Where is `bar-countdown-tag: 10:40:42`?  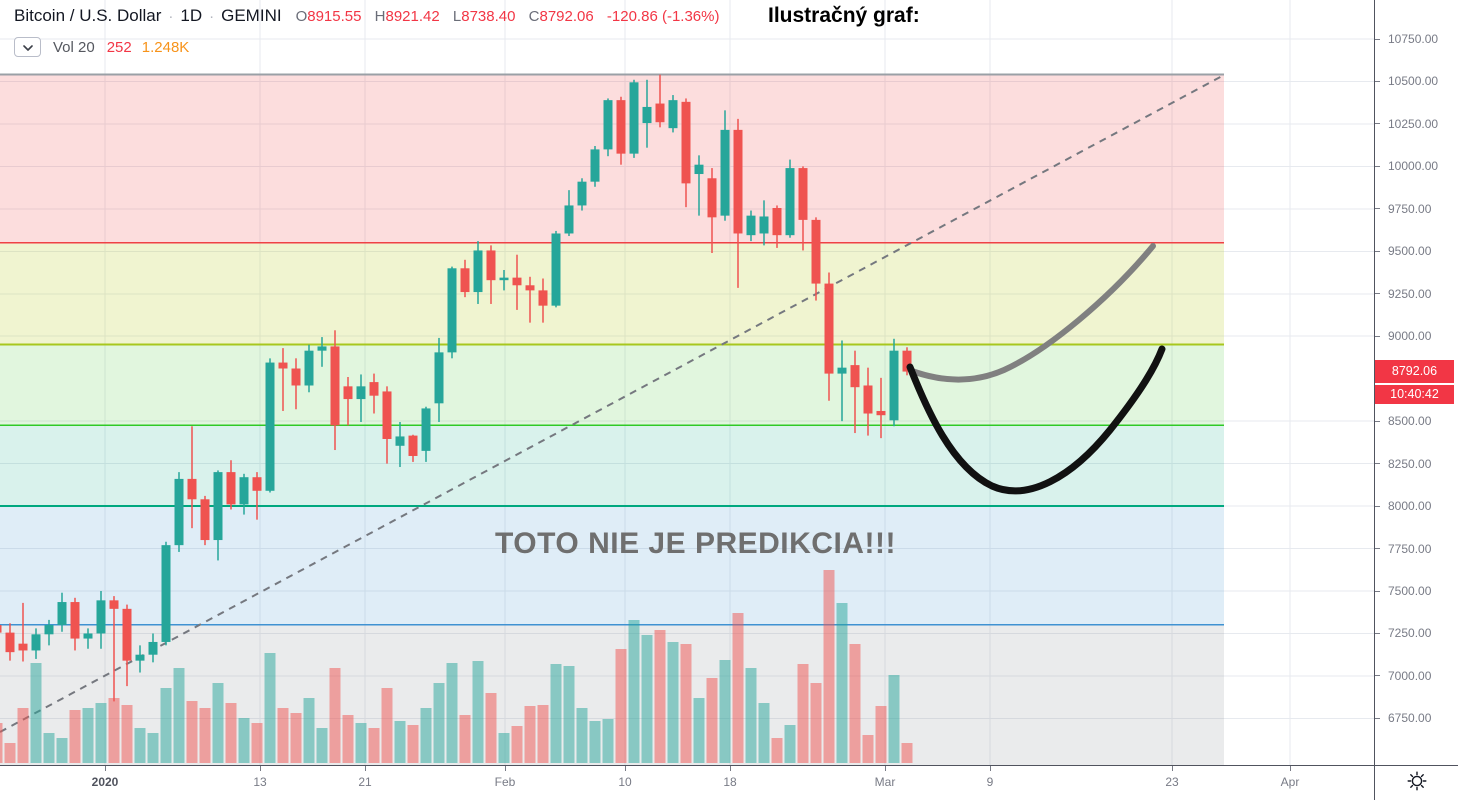
bar-countdown-tag: 10:40:42 is located at coordinates (1414, 394).